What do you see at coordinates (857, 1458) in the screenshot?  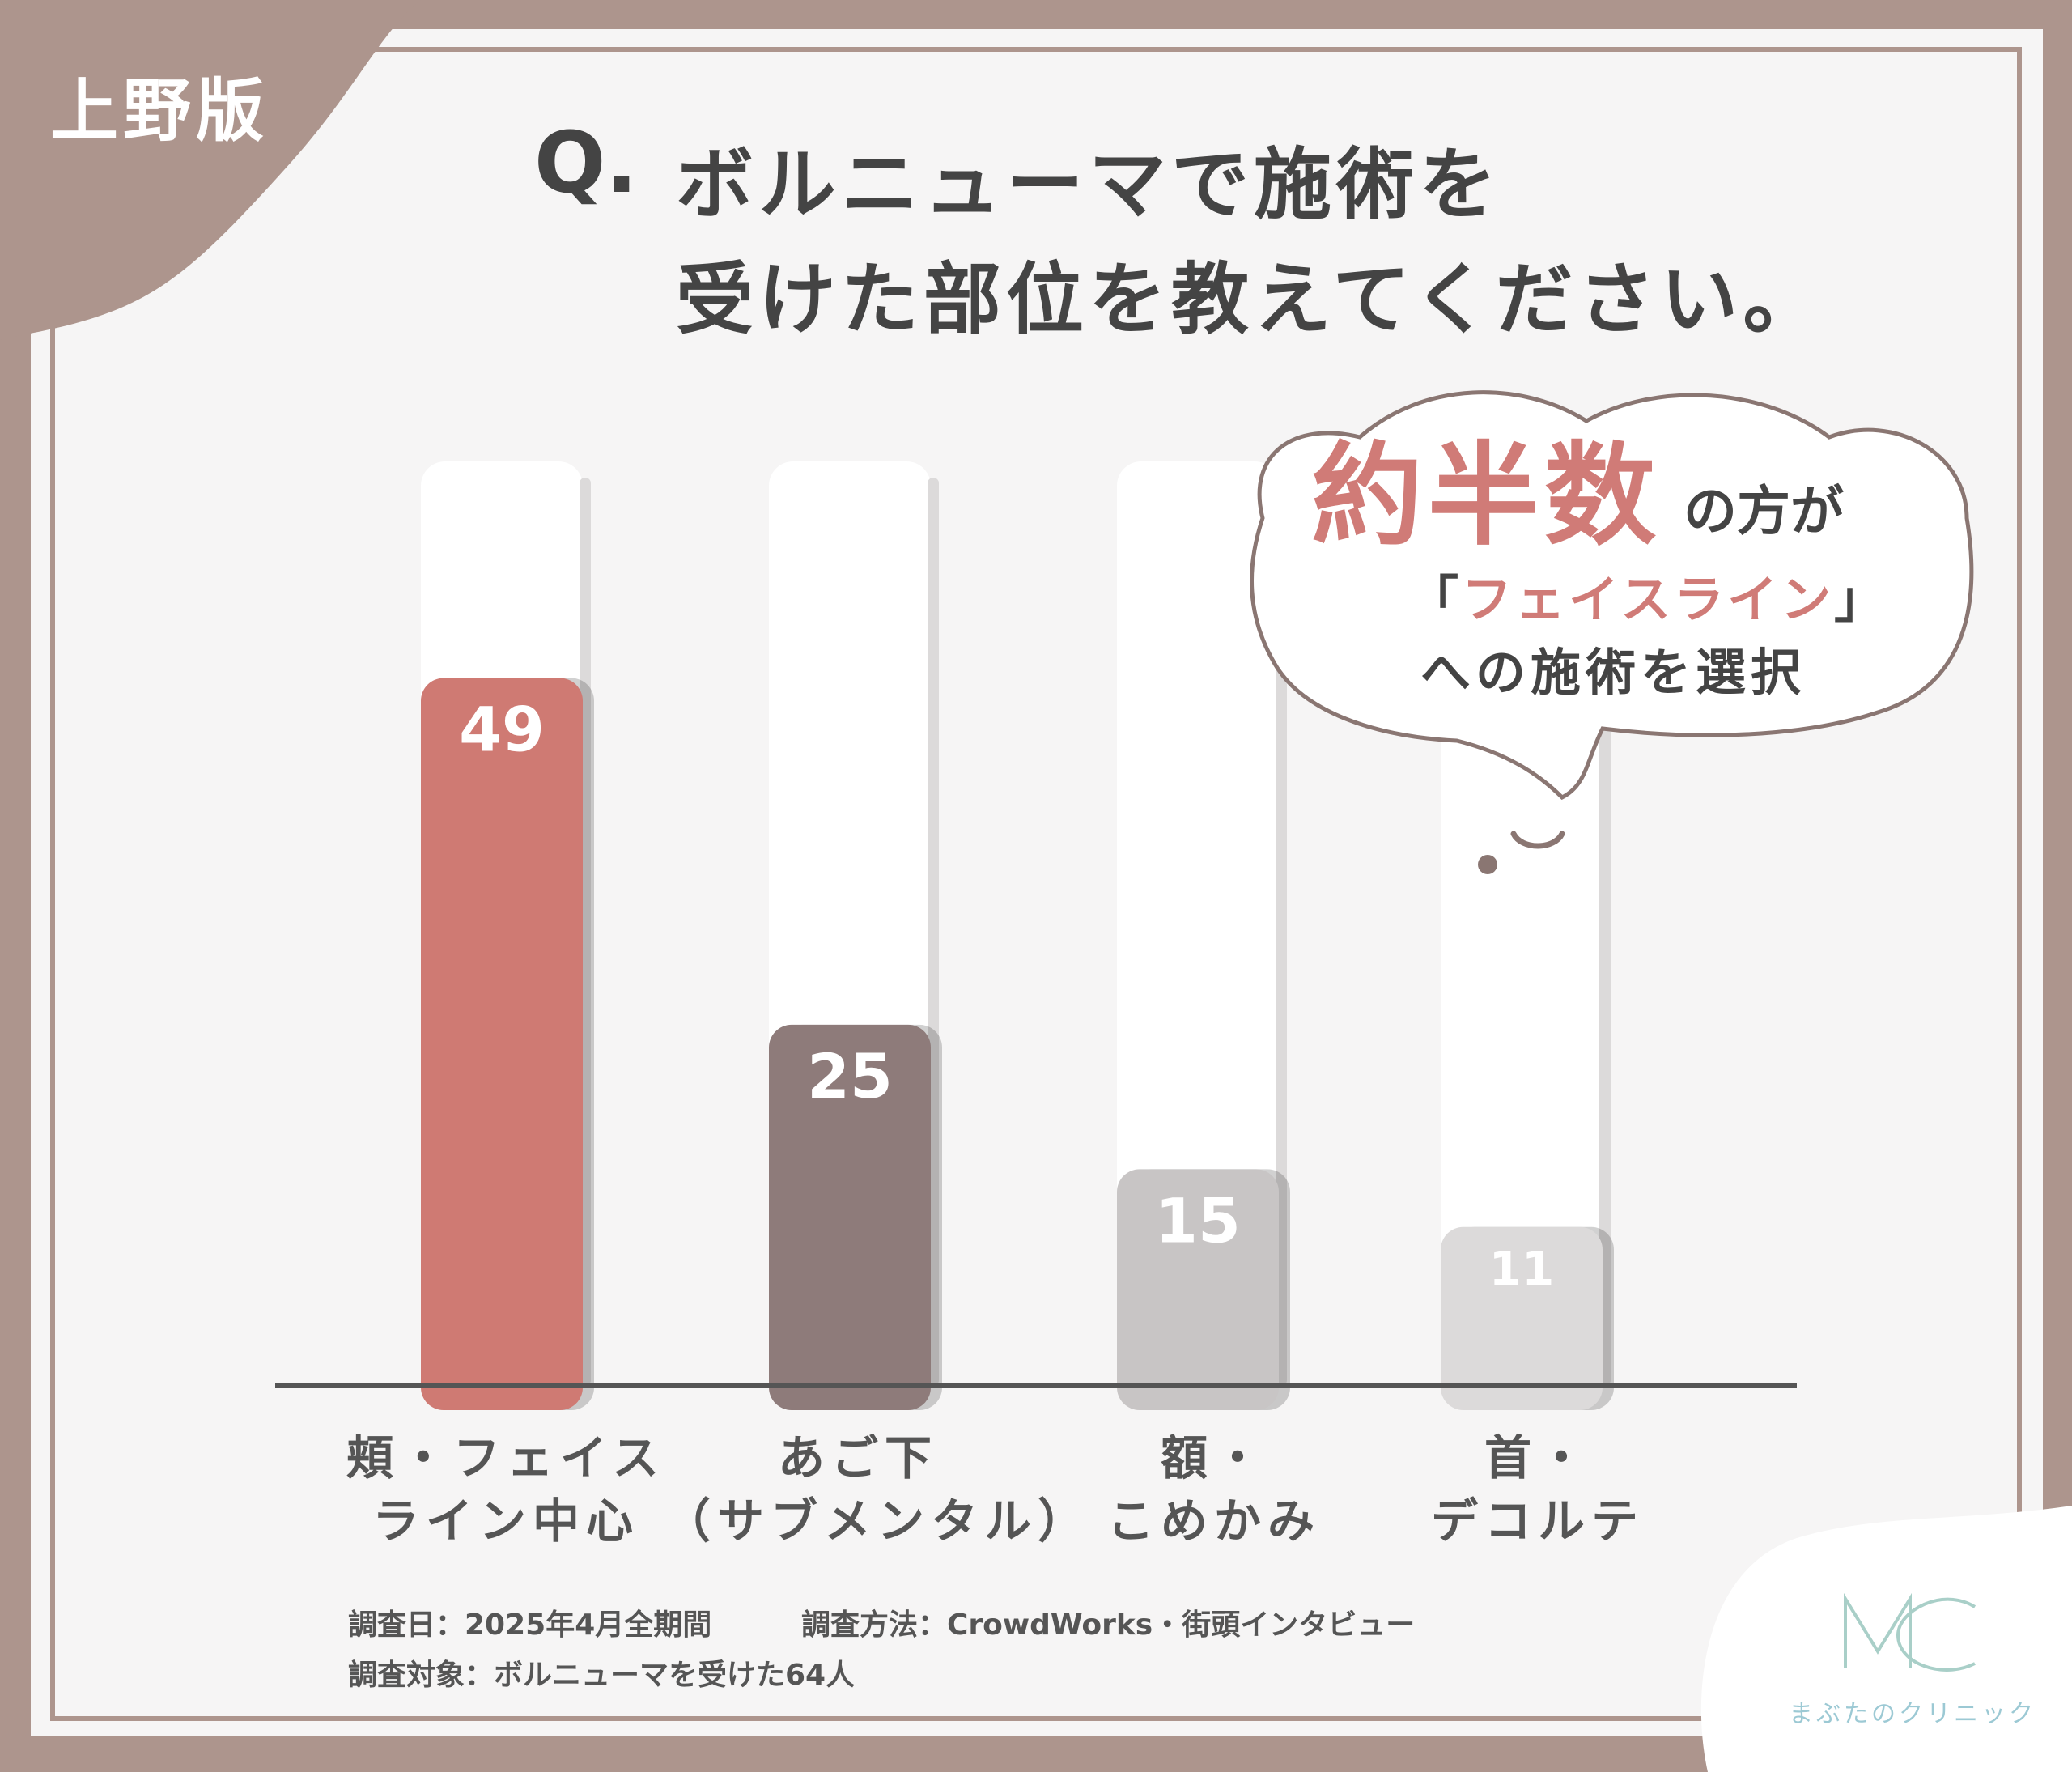 I see `category-label-2-line-1: あご下` at bounding box center [857, 1458].